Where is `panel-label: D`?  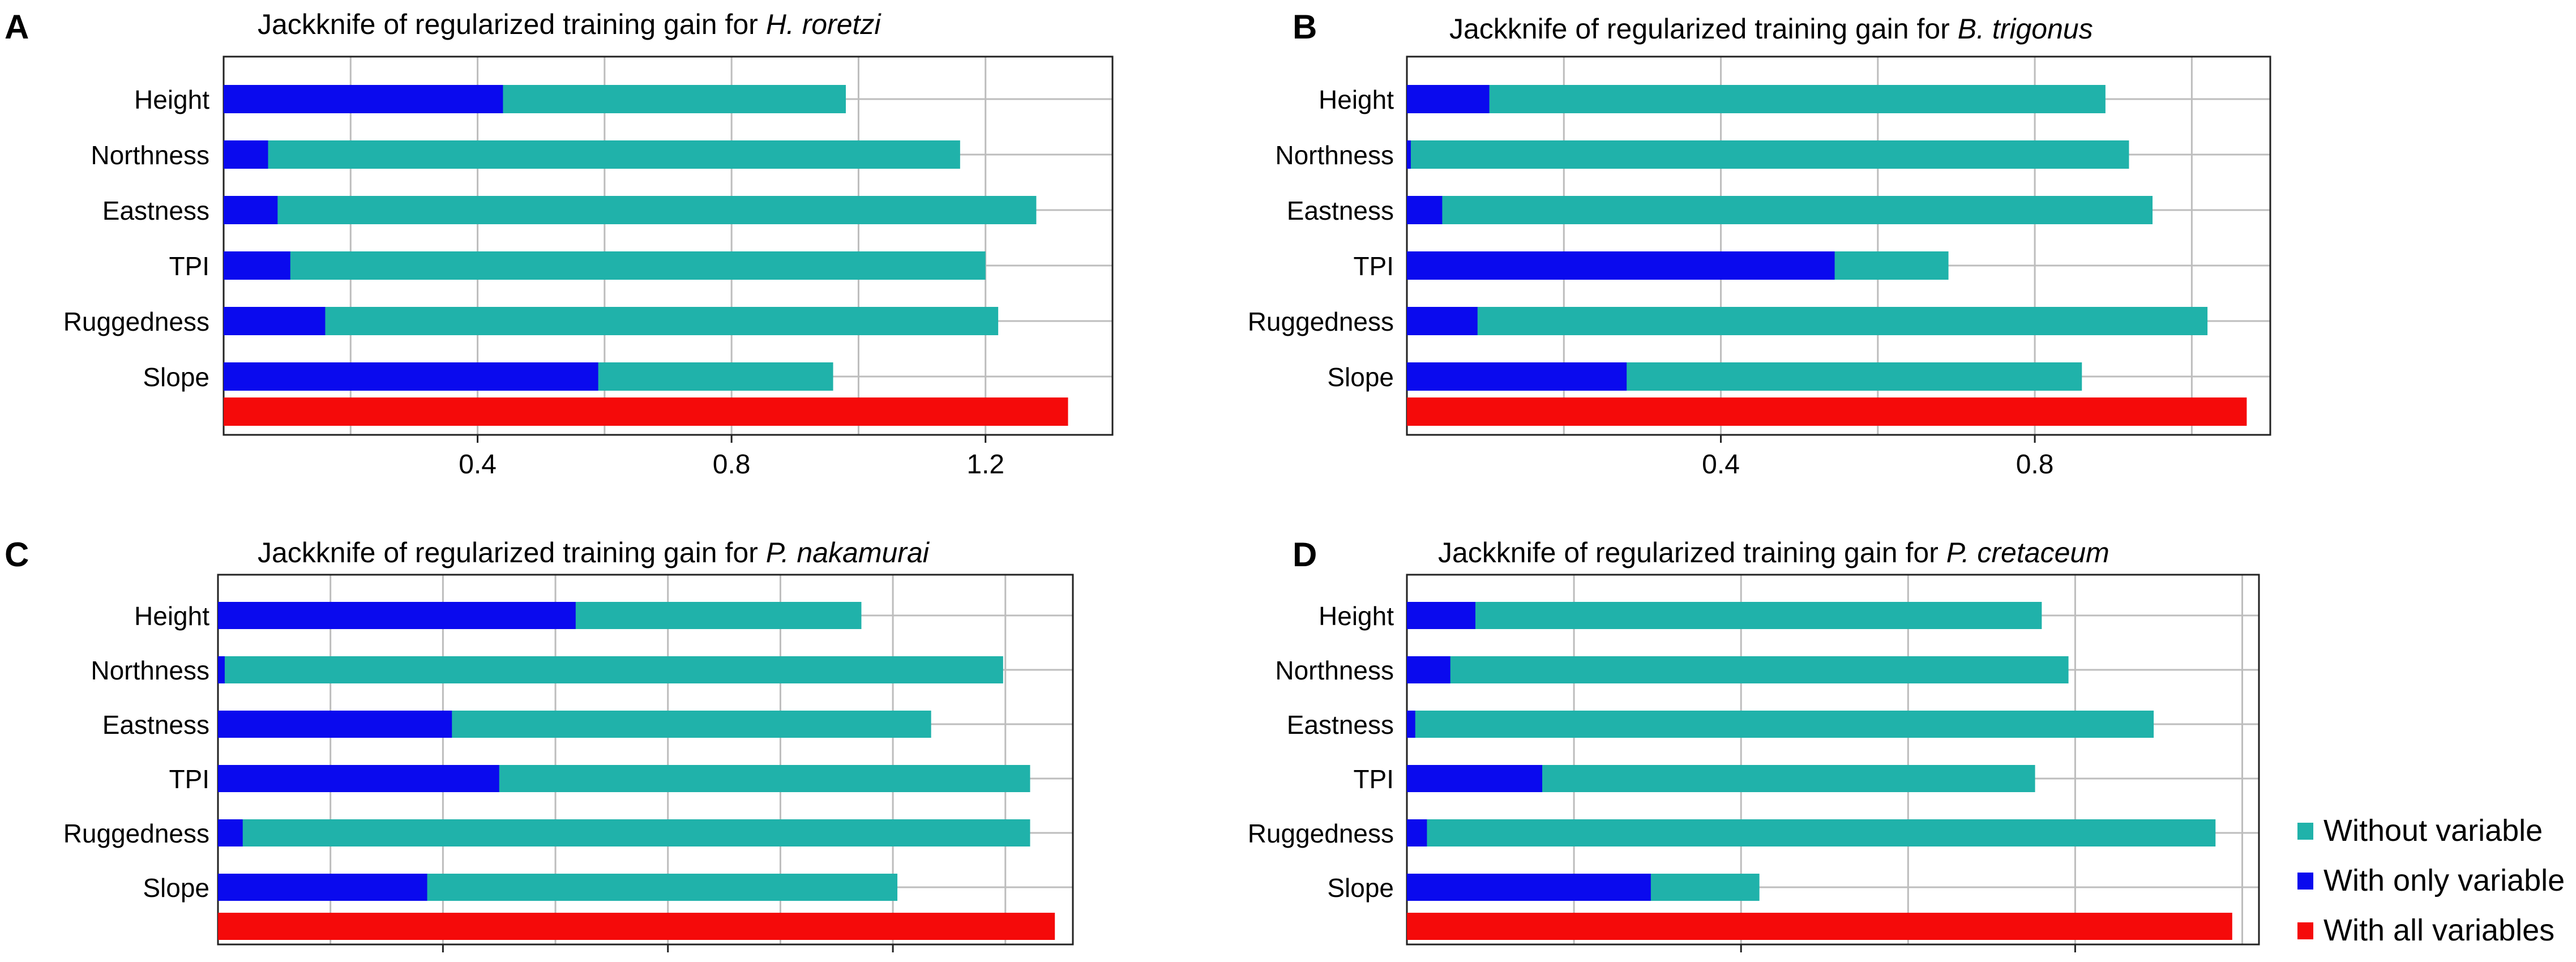
panel-label: D is located at coordinates (1305, 555).